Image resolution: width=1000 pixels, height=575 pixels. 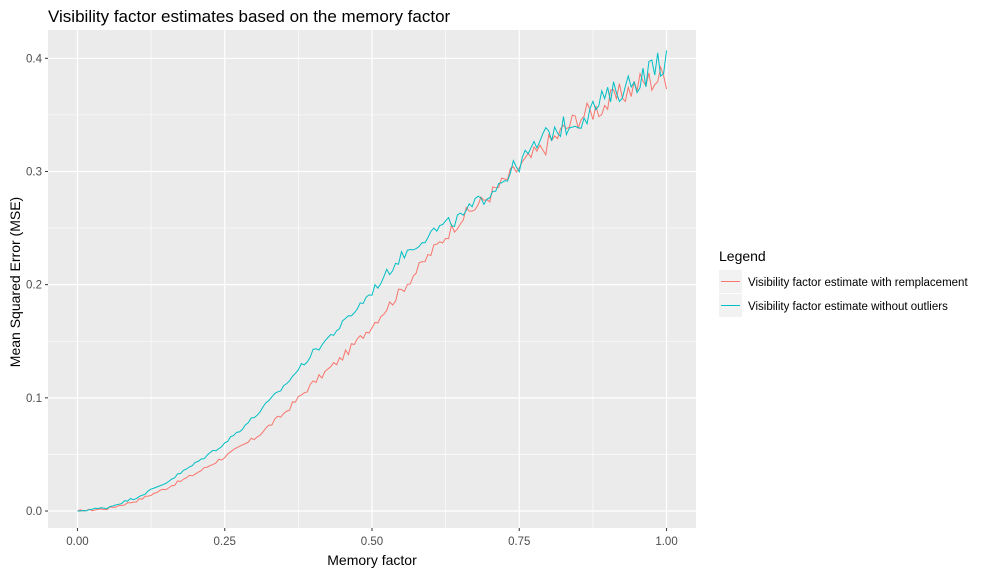 I want to click on legend-title: Legend, so click(x=742, y=256).